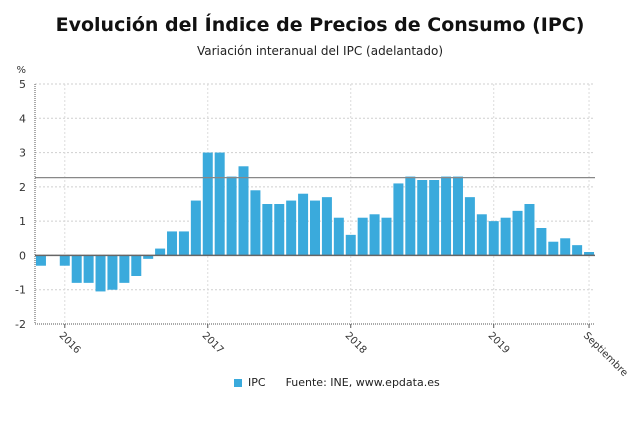 The width and height of the screenshot is (640, 431). What do you see at coordinates (356, 343) in the screenshot?
I see `x-tick-label: 2018` at bounding box center [356, 343].